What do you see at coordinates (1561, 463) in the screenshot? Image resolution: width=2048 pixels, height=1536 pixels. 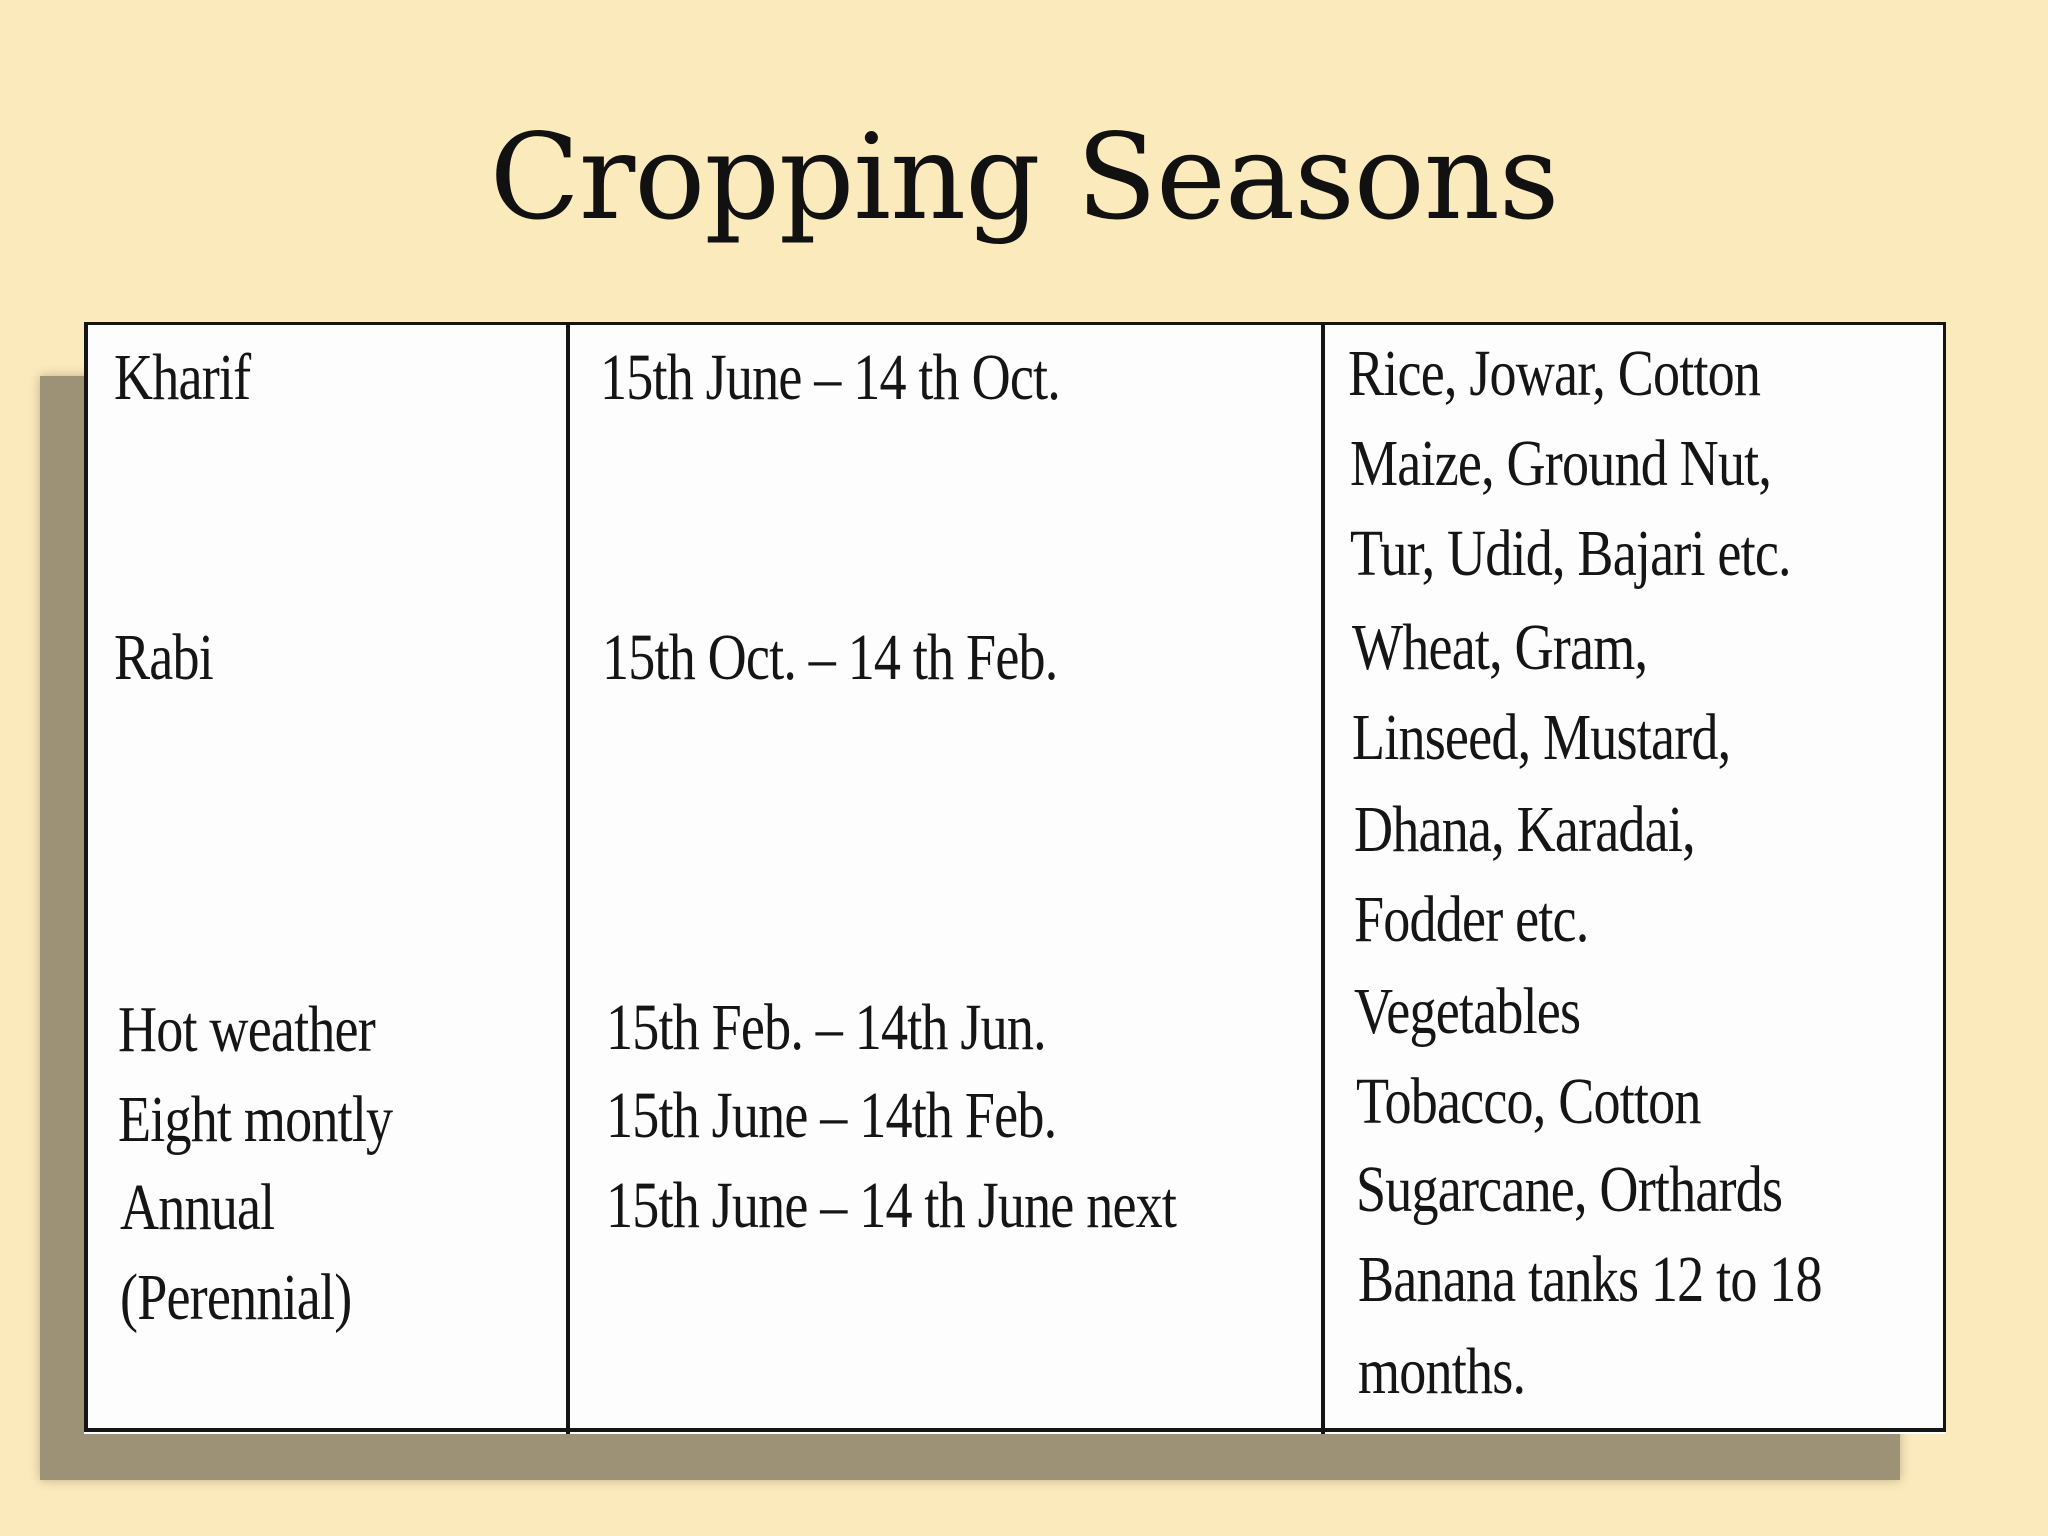 I see `crops-line-2: Maize, Ground Nut,` at bounding box center [1561, 463].